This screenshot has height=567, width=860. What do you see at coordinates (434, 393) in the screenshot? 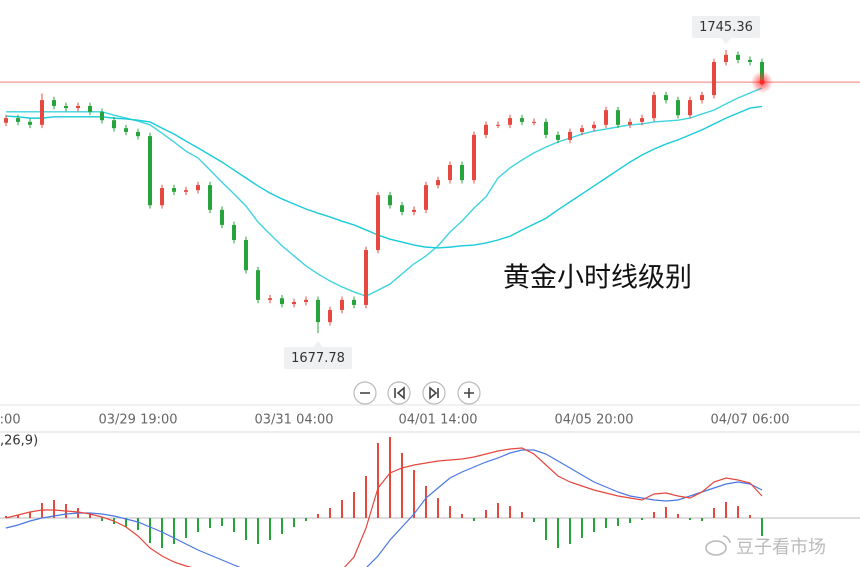
I see `forward-button` at bounding box center [434, 393].